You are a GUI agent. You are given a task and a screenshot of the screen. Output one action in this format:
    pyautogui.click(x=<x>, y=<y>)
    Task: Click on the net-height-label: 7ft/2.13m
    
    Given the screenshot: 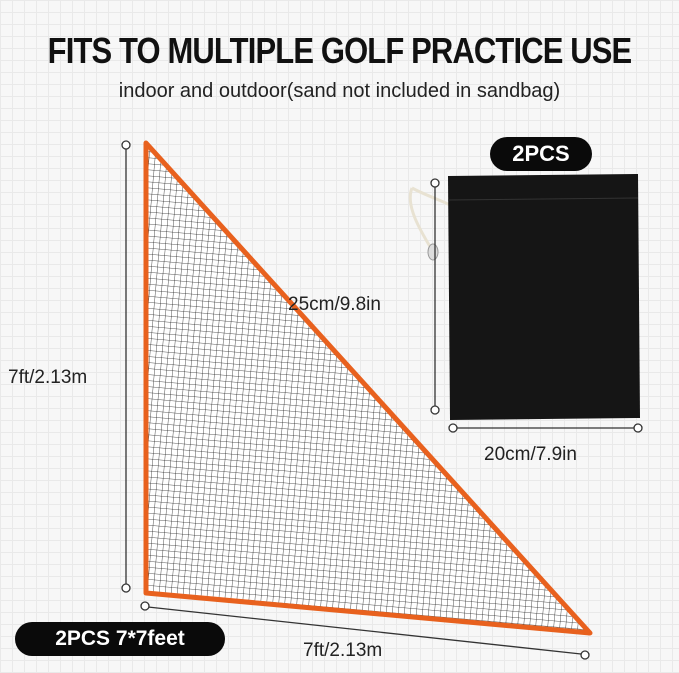 What is the action you would take?
    pyautogui.click(x=48, y=377)
    